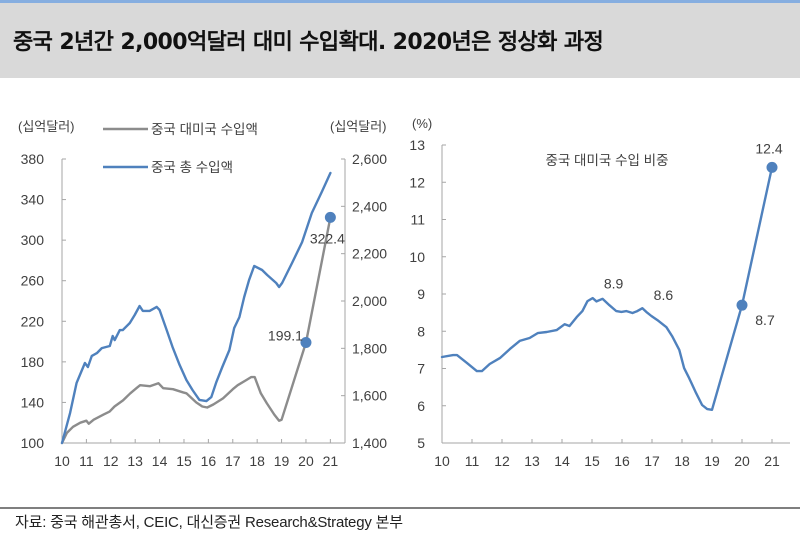 The image size is (800, 553). Describe the element at coordinates (422, 123) in the screenshot. I see `y-left-unit-label: (%)` at that location.